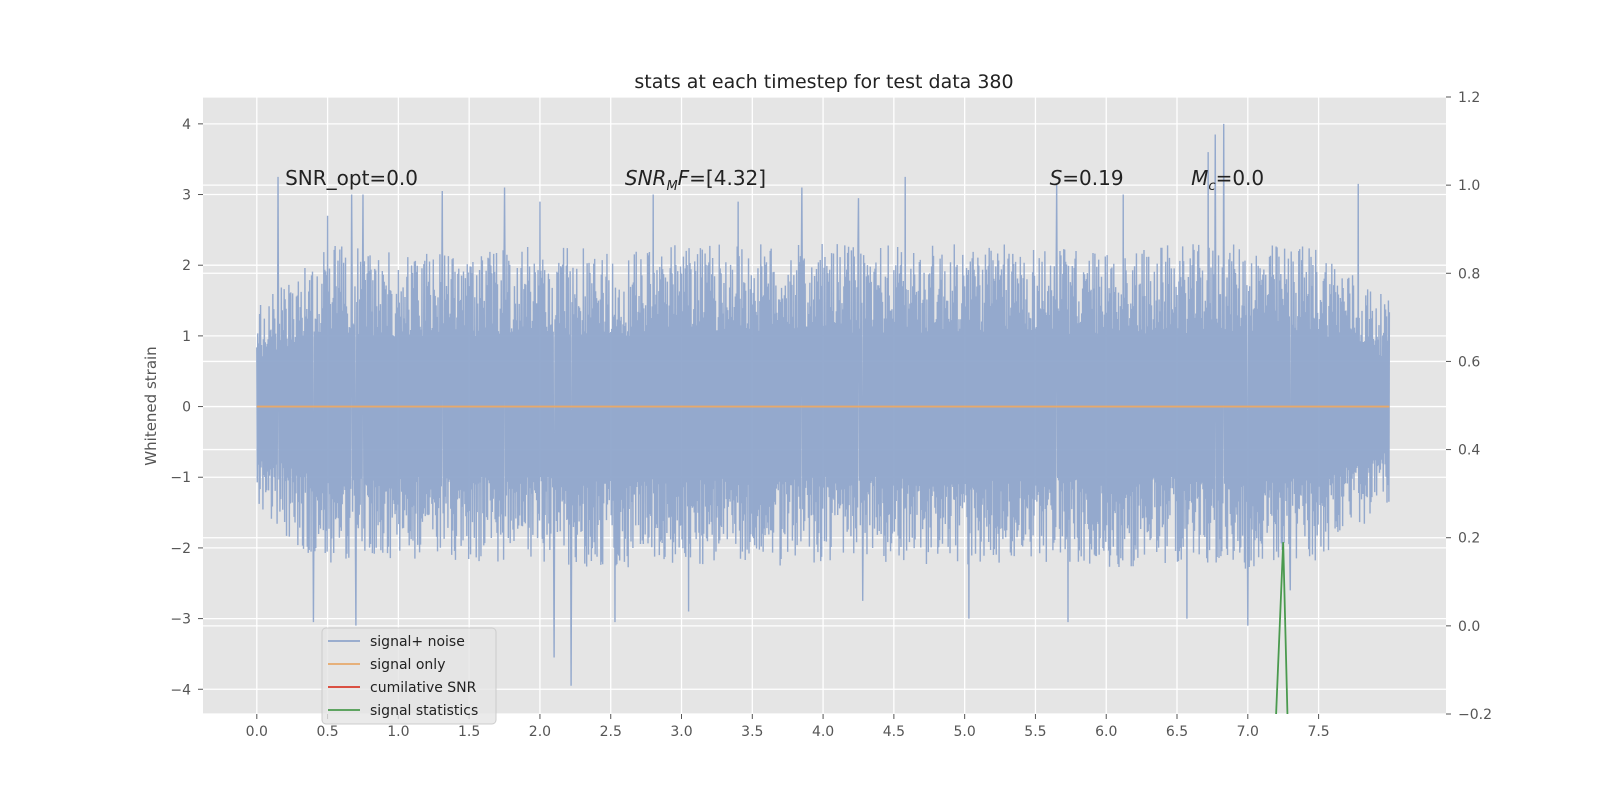 The width and height of the screenshot is (1600, 800). What do you see at coordinates (1318, 732) in the screenshot?
I see `x-tick-label: 7.5` at bounding box center [1318, 732].